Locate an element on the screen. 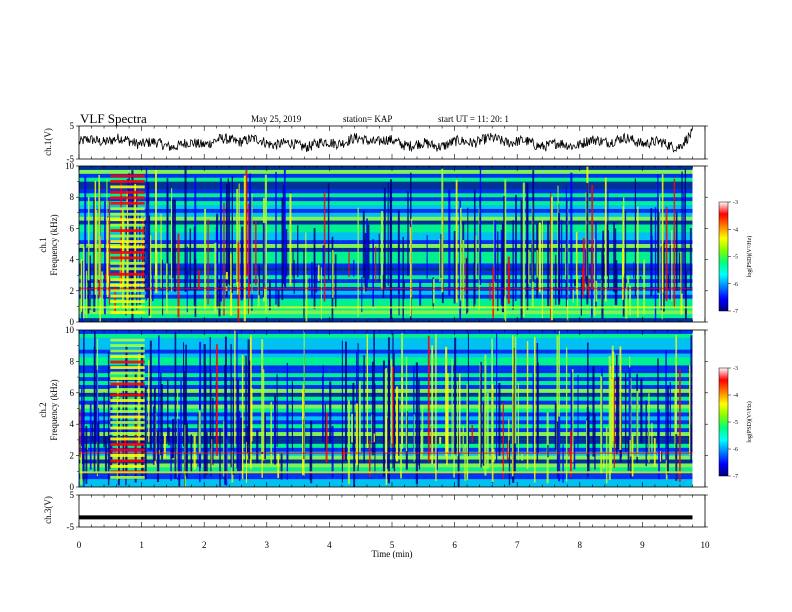 The image size is (792, 612). ch2-colorbar: -3 -4 -5 -6 -7 log(PSD)(V²/Hz) is located at coordinates (735, 423).